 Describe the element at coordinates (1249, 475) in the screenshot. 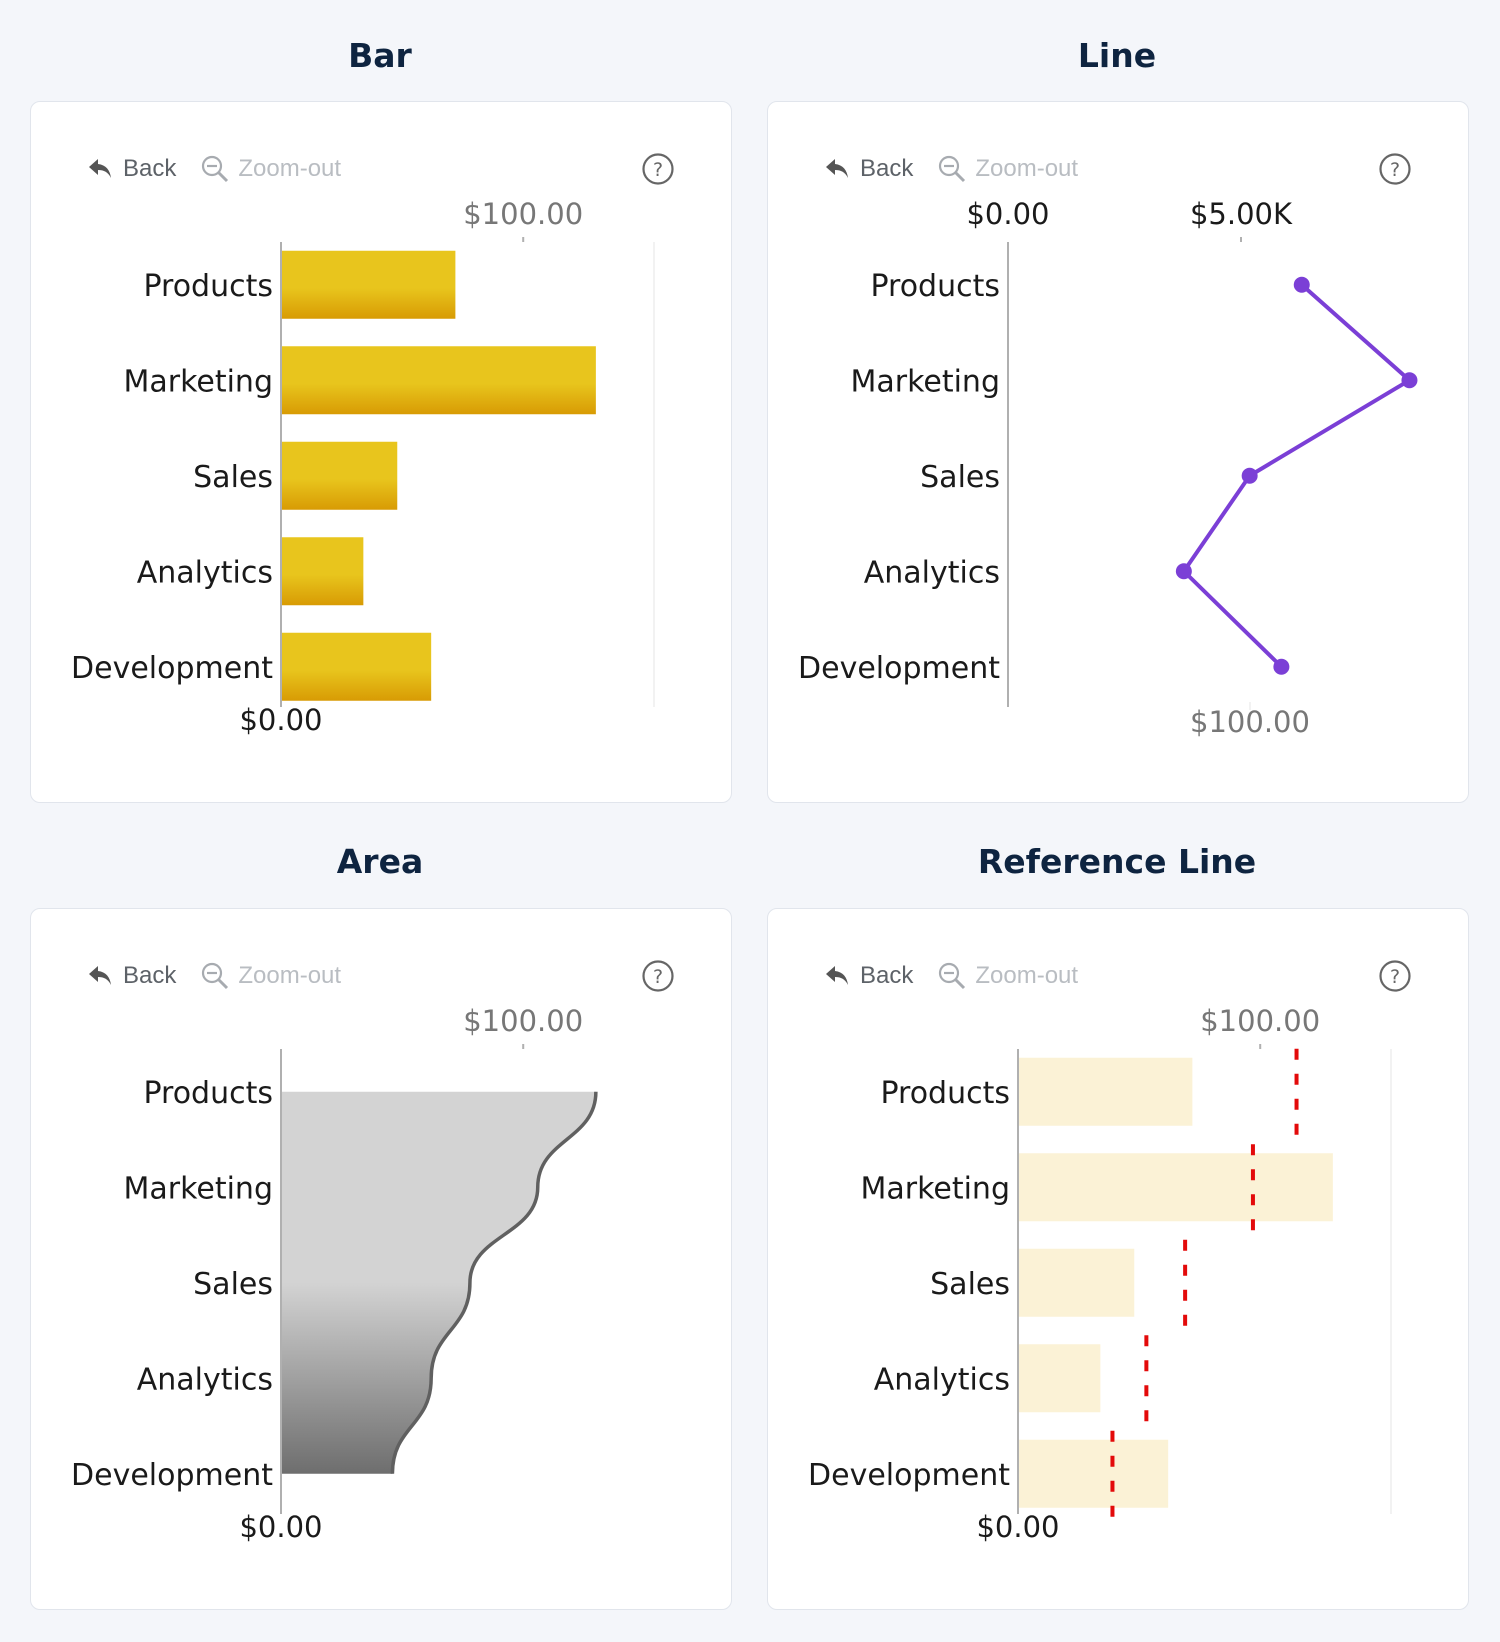

I see `point-sales` at that location.